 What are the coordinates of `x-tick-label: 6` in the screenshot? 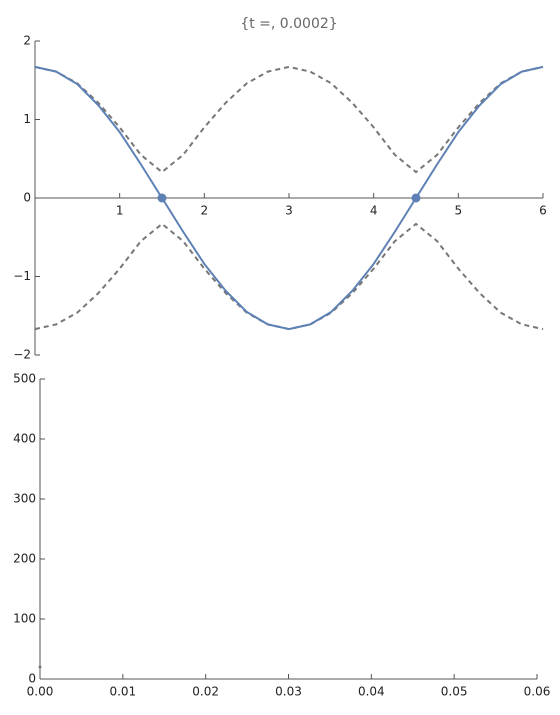 It's located at (543, 211).